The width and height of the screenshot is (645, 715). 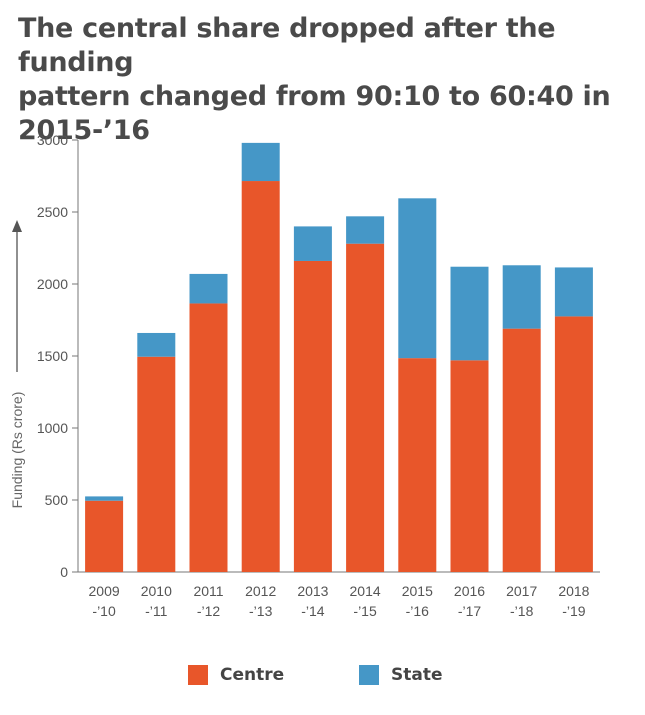 What do you see at coordinates (314, 96) in the screenshot?
I see `title-line-2: pattern changed from 90:10 to 60:40 in` at bounding box center [314, 96].